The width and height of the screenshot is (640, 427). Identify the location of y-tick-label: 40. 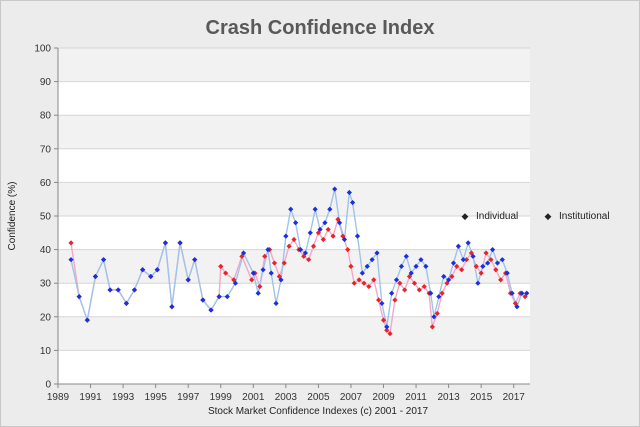
(46, 250).